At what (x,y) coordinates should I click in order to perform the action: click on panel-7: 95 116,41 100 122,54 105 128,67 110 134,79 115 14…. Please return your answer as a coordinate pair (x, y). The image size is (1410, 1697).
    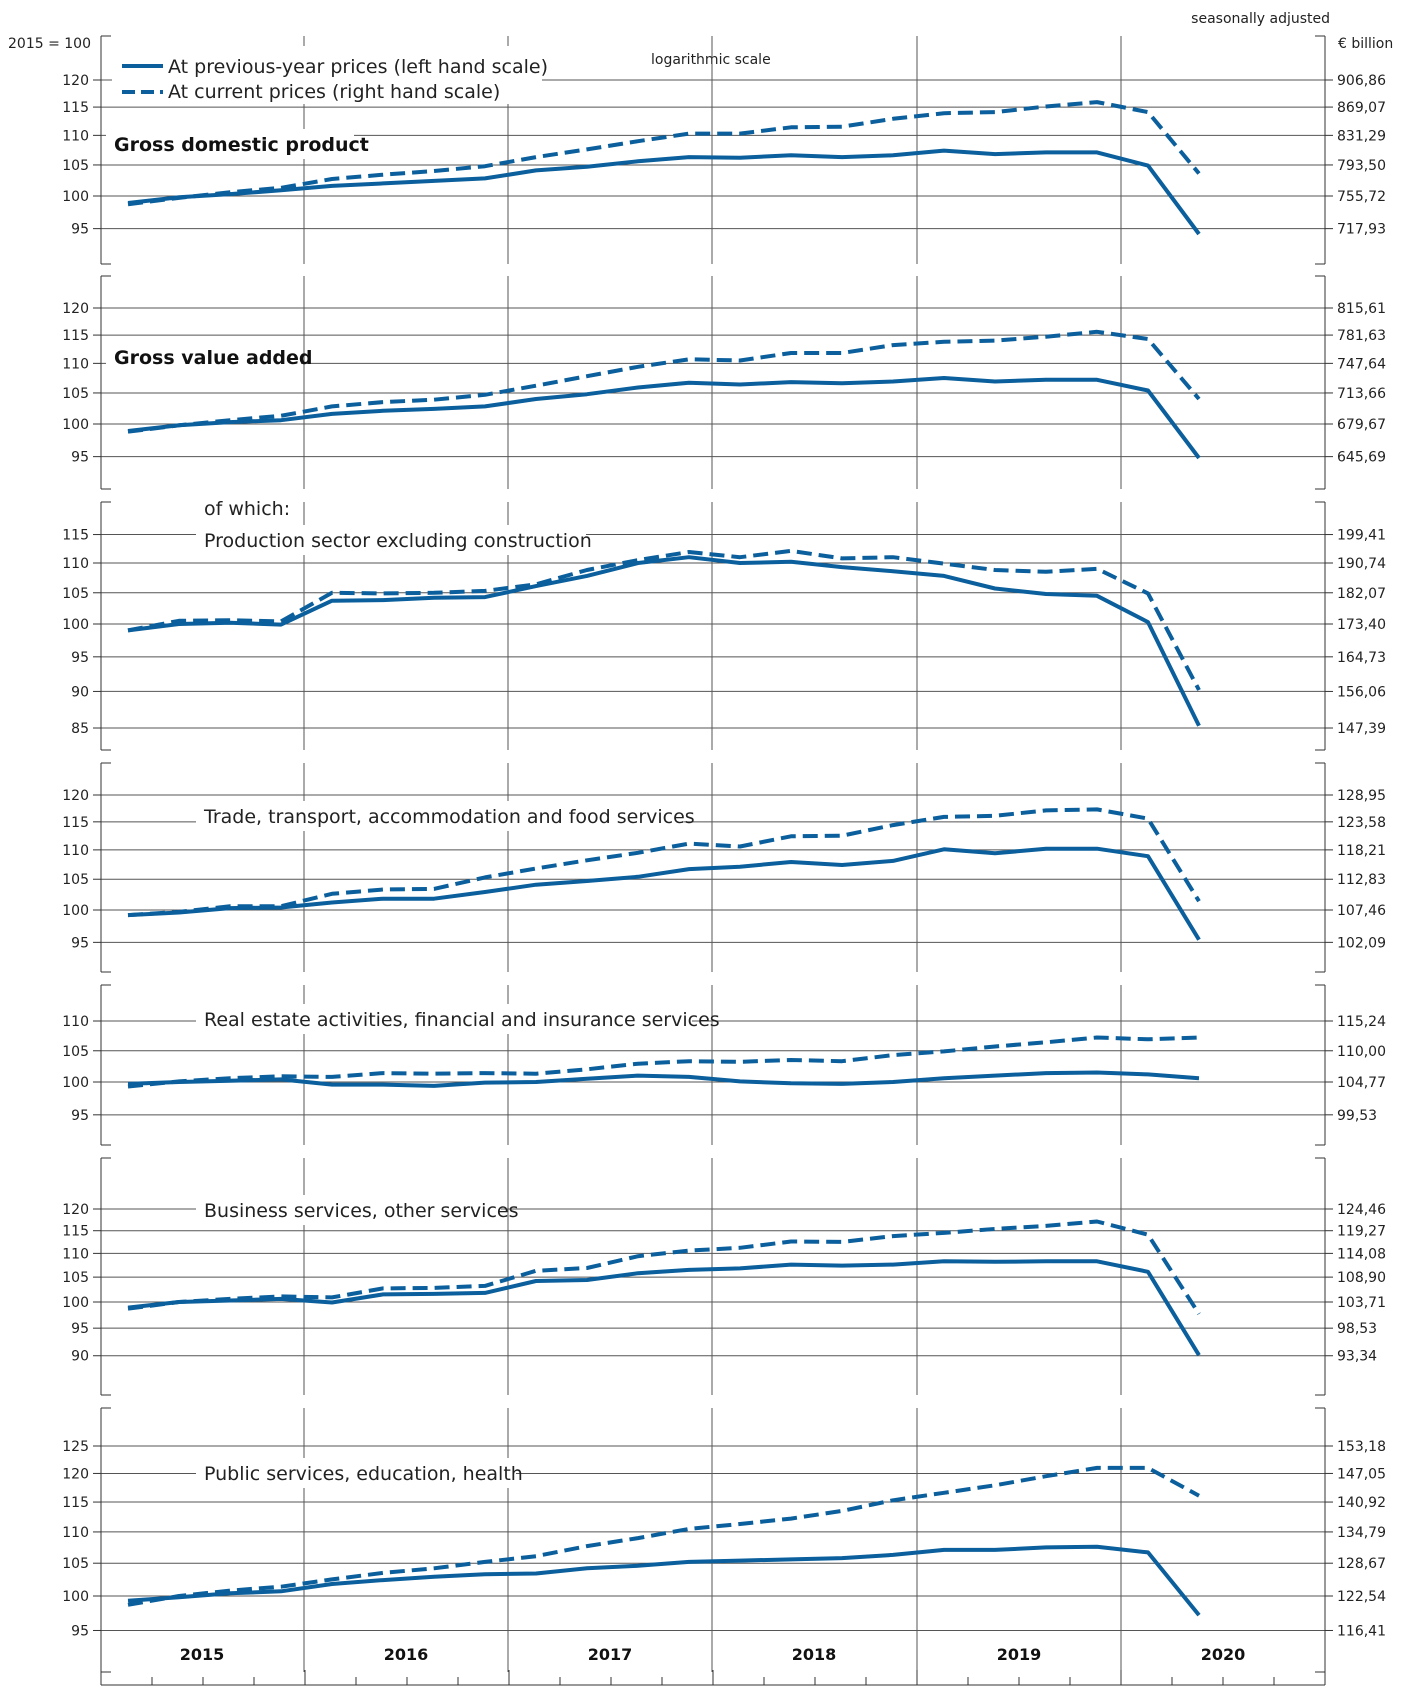
    Looking at the image, I should click on (724, 1540).